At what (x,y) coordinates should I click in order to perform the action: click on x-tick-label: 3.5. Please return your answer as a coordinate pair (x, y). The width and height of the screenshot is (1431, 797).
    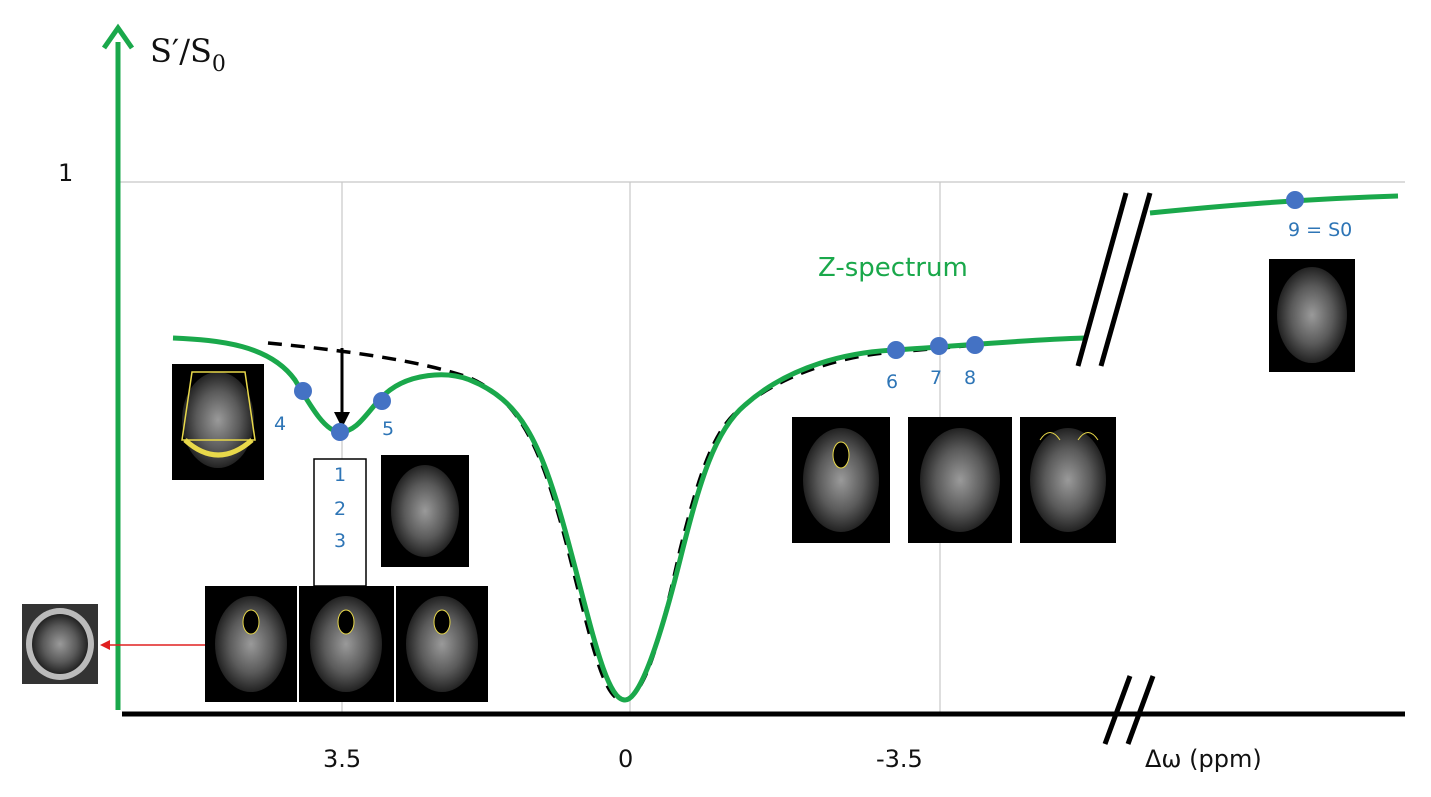
    Looking at the image, I should click on (342, 759).